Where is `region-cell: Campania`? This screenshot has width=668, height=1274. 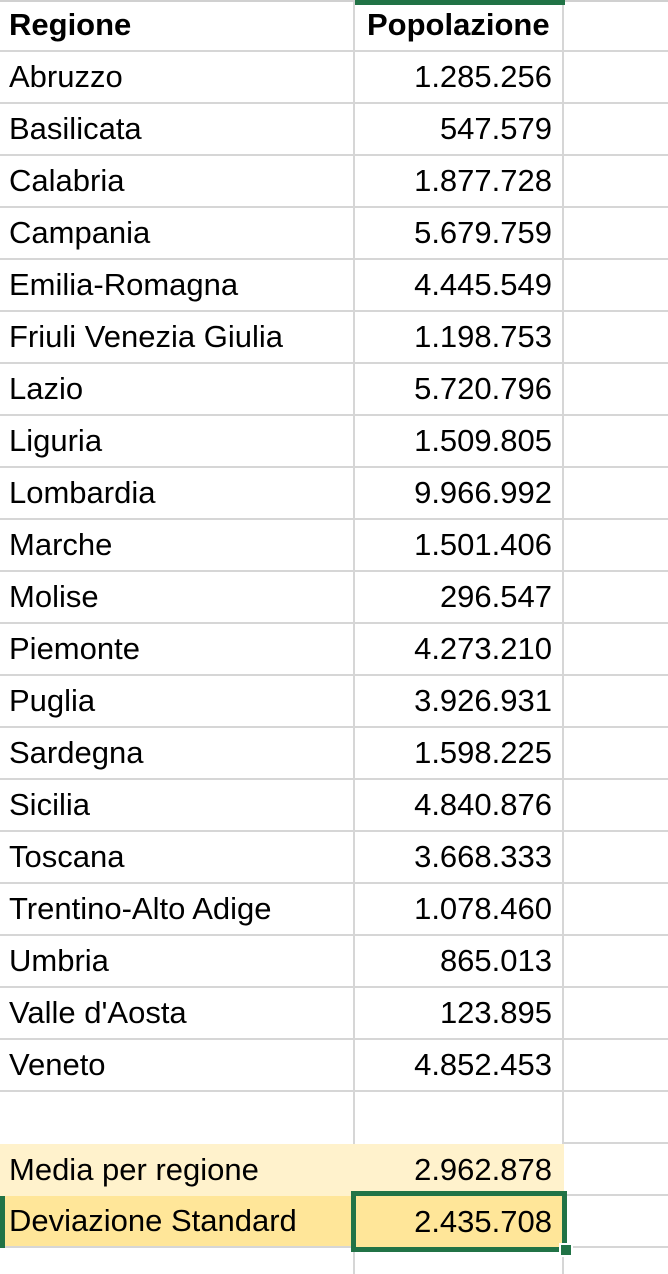 region-cell: Campania is located at coordinates (177, 234).